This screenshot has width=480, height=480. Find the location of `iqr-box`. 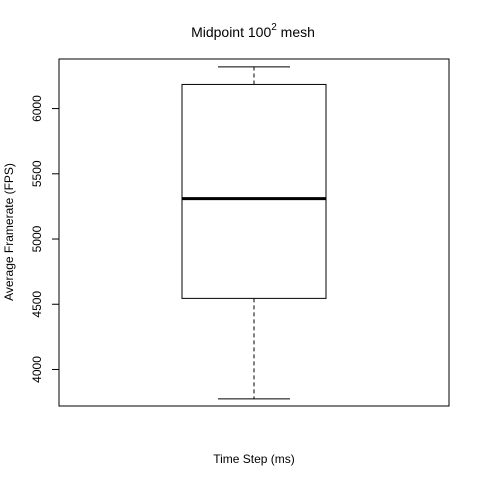

iqr-box is located at coordinates (254, 191).